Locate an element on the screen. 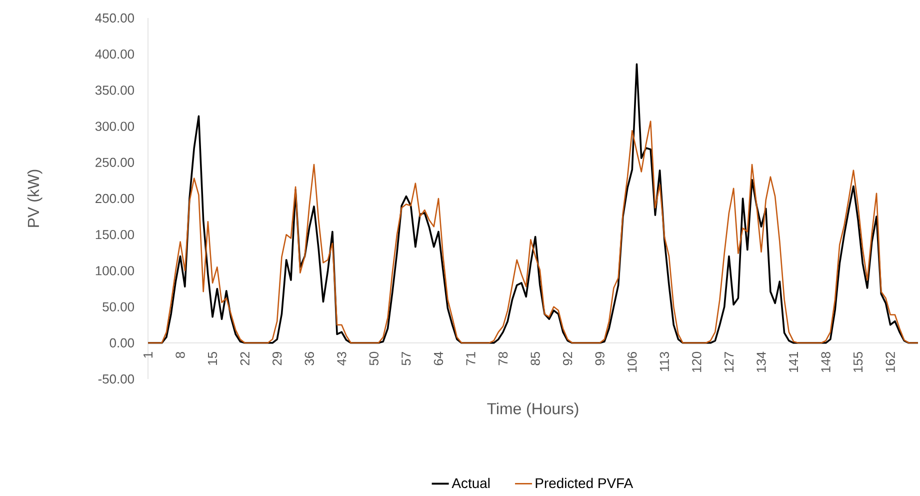 The height and width of the screenshot is (496, 920). x-tick-label: 148 is located at coordinates (825, 362).